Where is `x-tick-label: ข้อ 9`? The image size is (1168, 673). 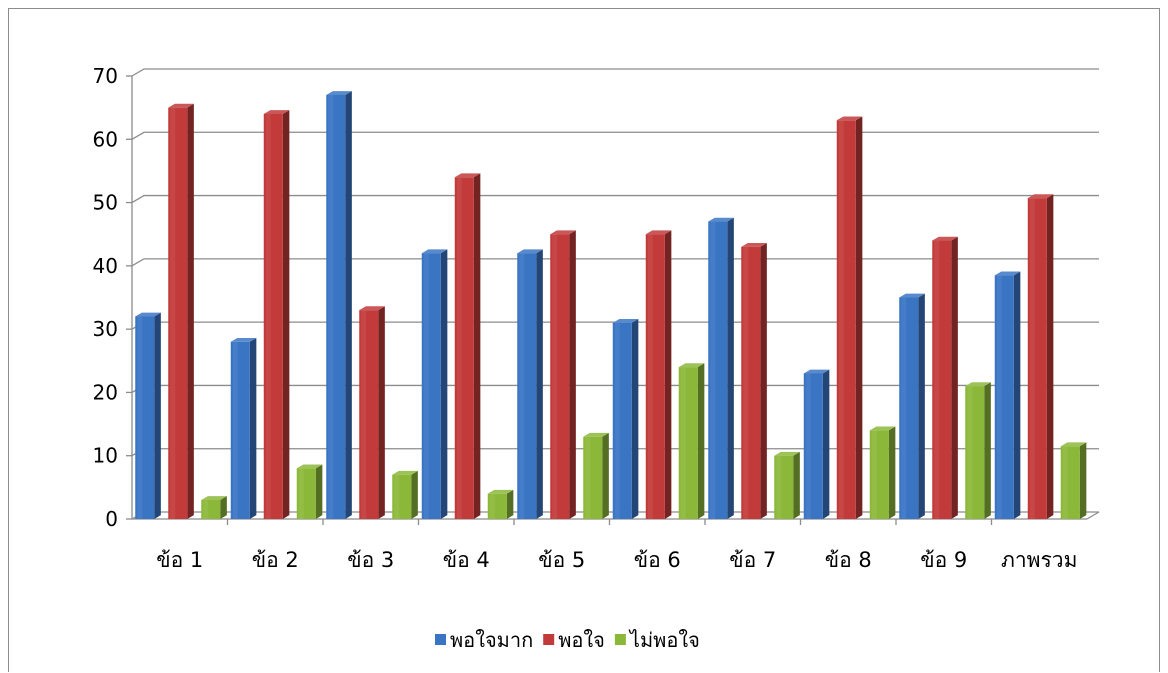 x-tick-label: ข้อ 9 is located at coordinates (943, 560).